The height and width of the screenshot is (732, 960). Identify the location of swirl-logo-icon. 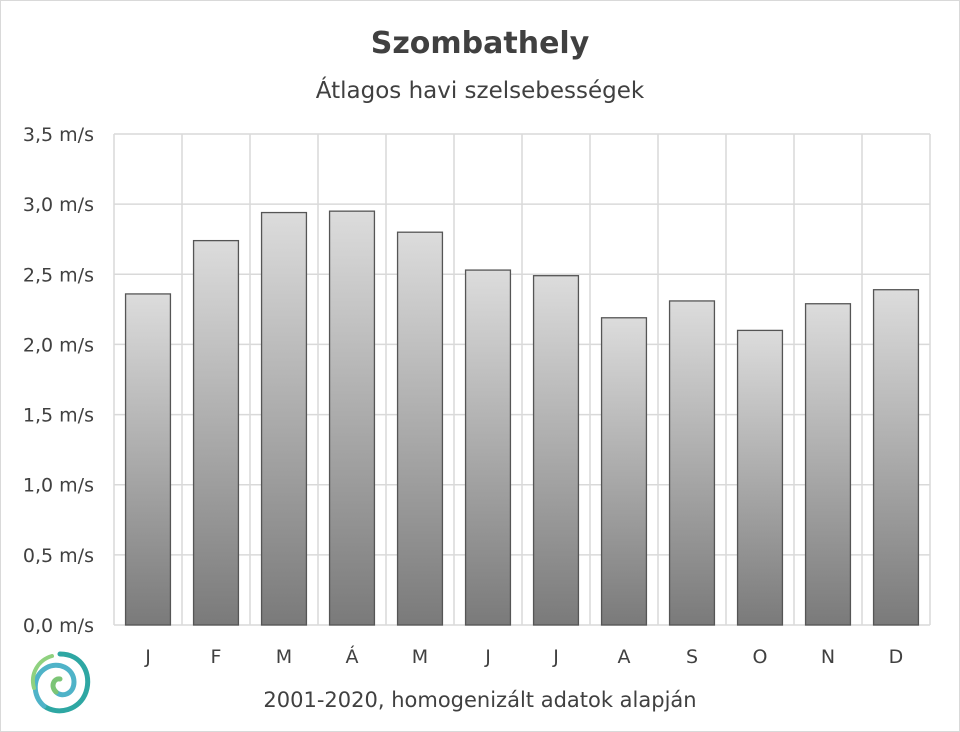
(61, 682).